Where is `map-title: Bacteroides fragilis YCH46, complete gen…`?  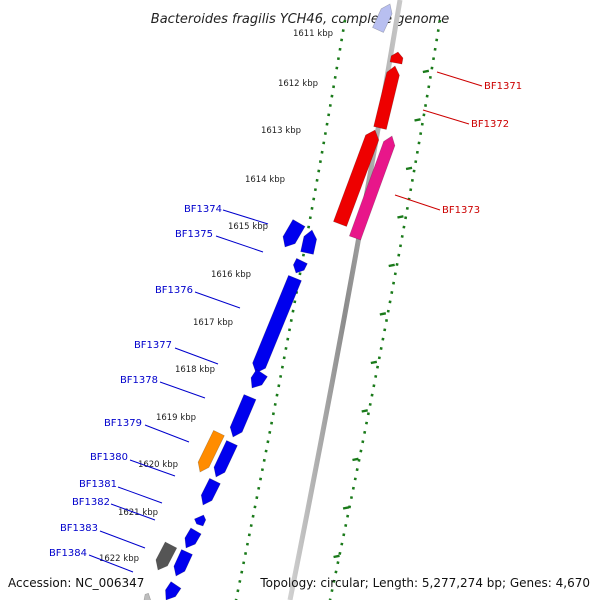
map-title: Bacteroides fragilis YCH46, complete gen… is located at coordinates (300, 19).